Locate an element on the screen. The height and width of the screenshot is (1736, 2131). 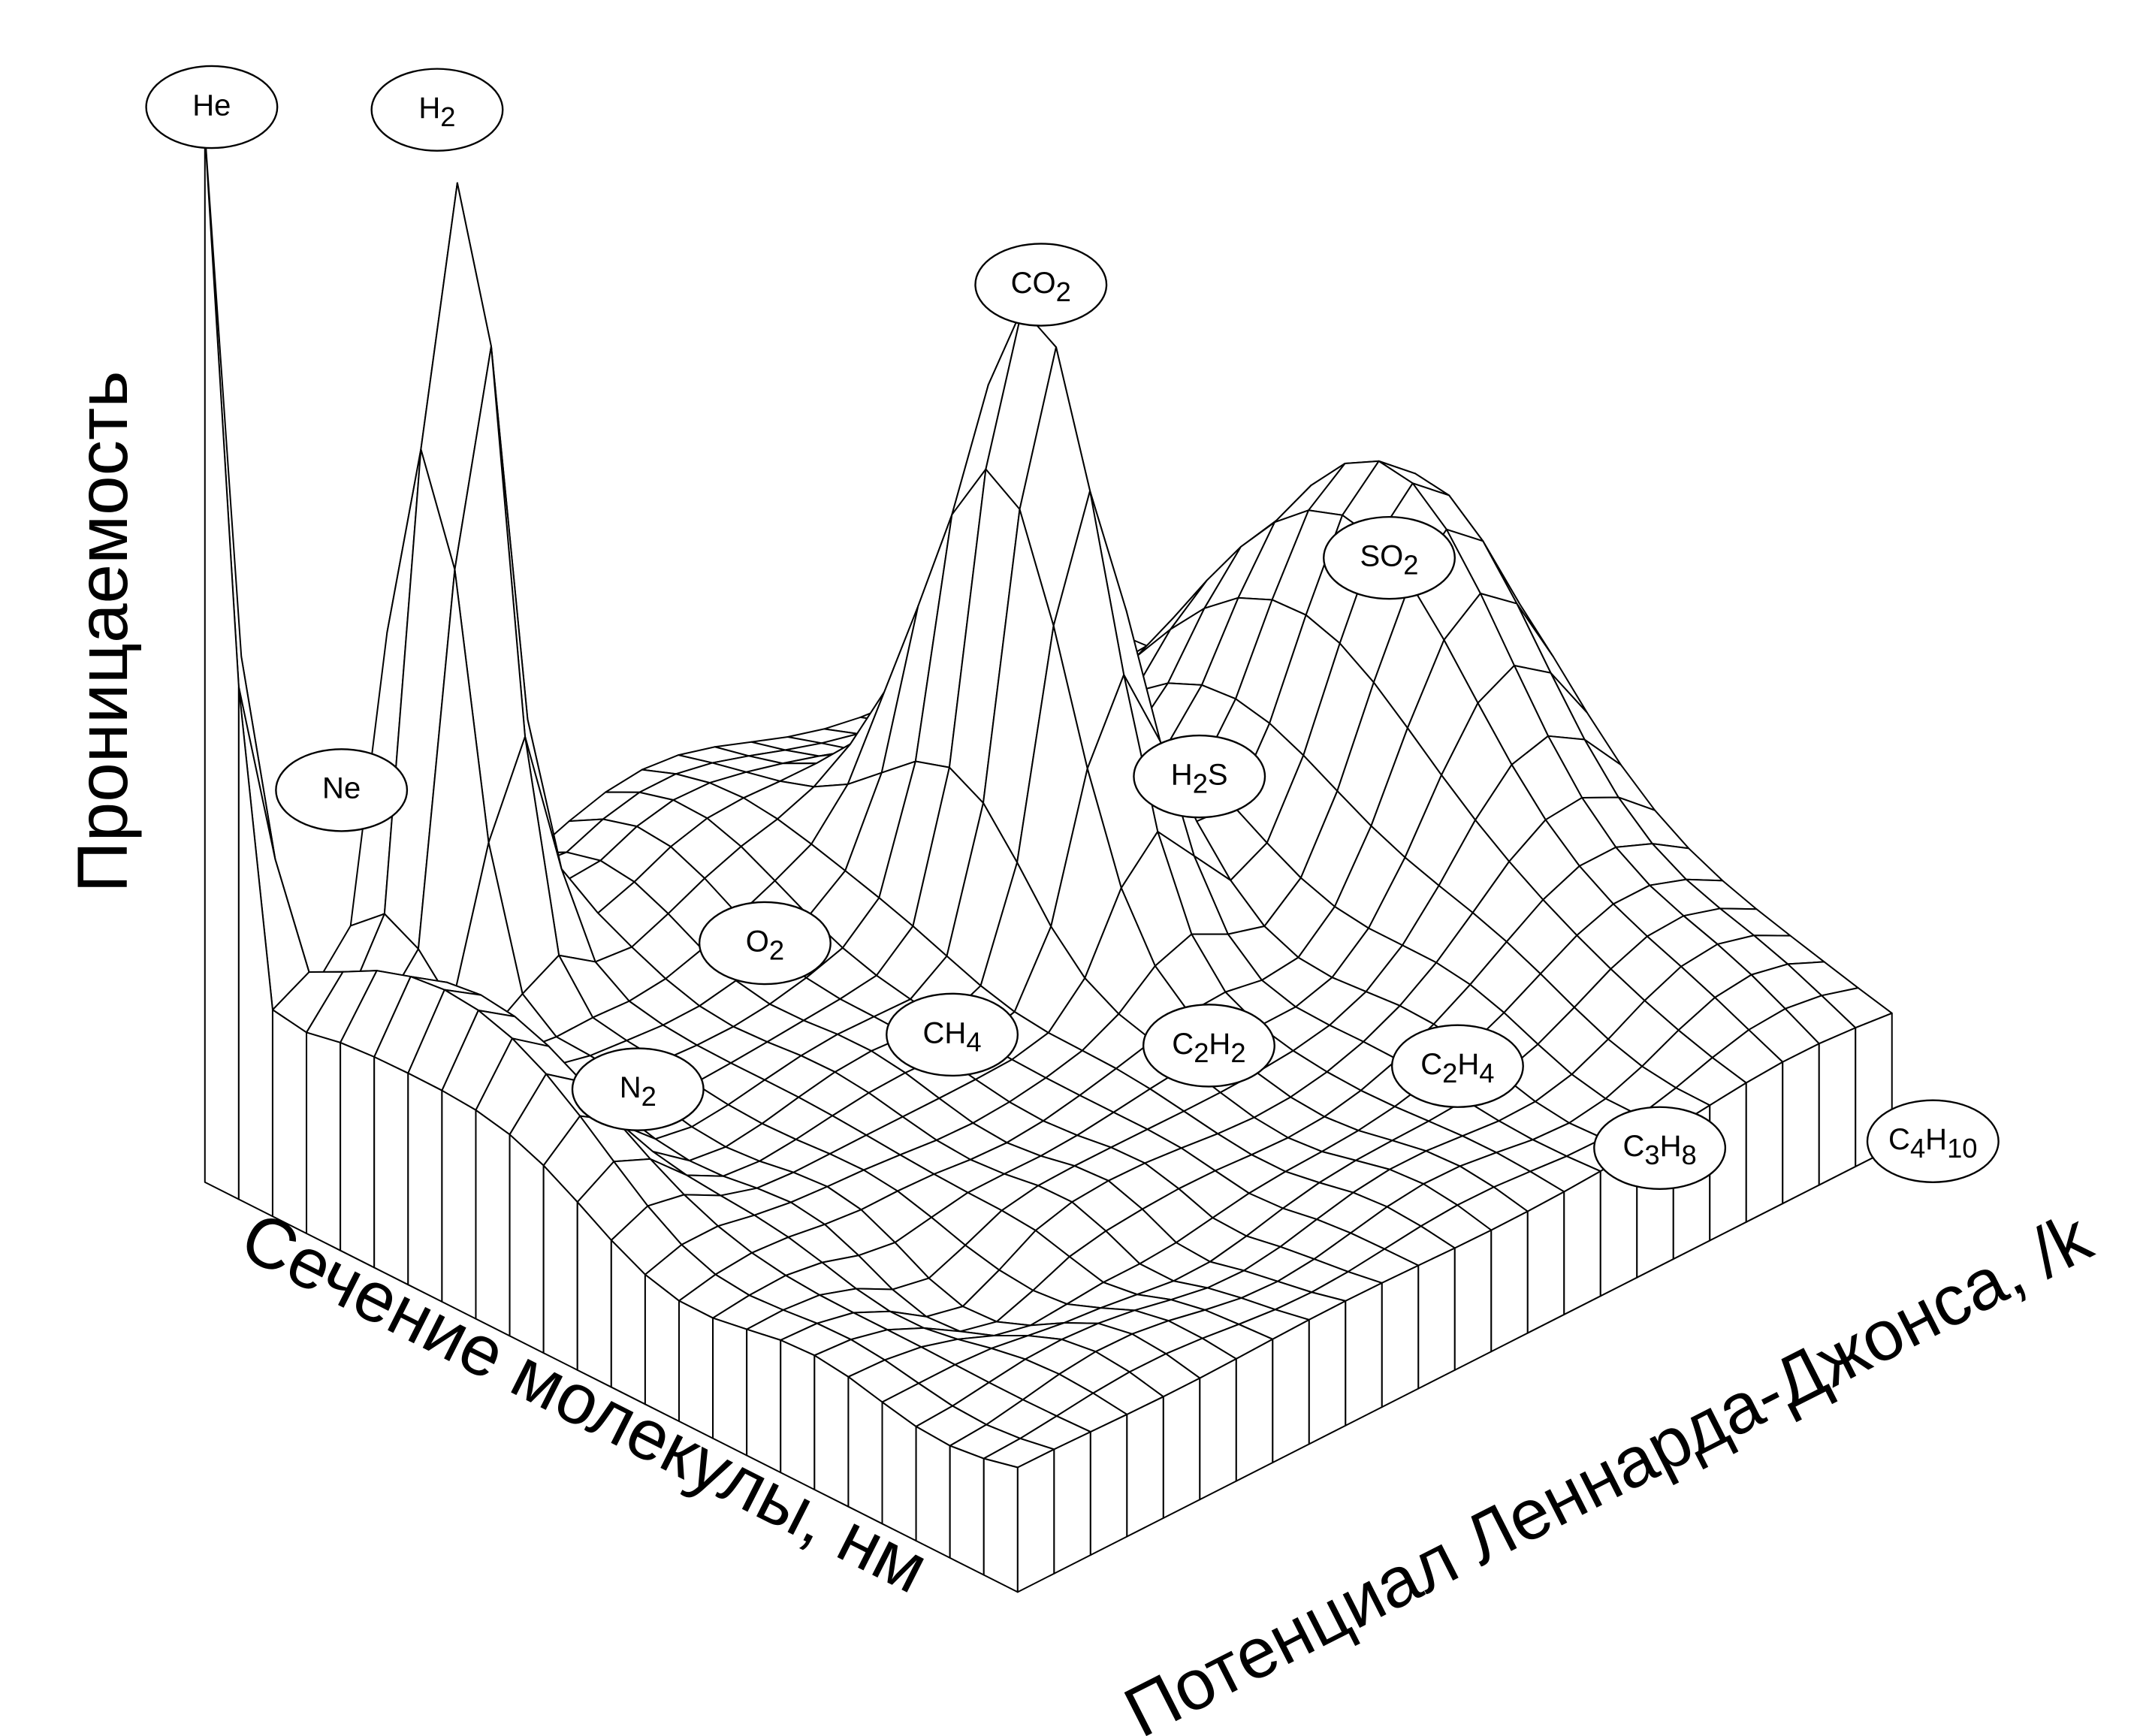
peak-label: C3H8 is located at coordinates (1659, 1150).